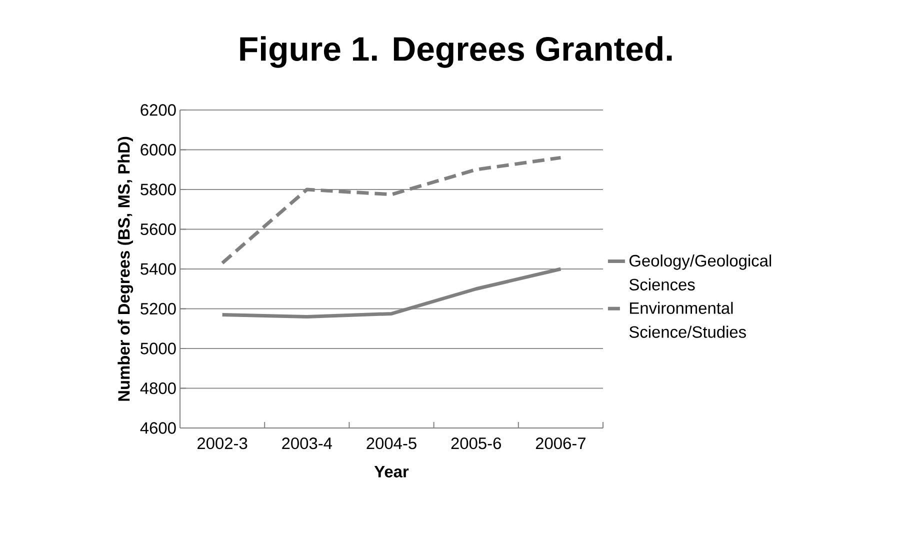 This screenshot has height=543, width=913. What do you see at coordinates (158, 308) in the screenshot?
I see `y-tick-label: 5200` at bounding box center [158, 308].